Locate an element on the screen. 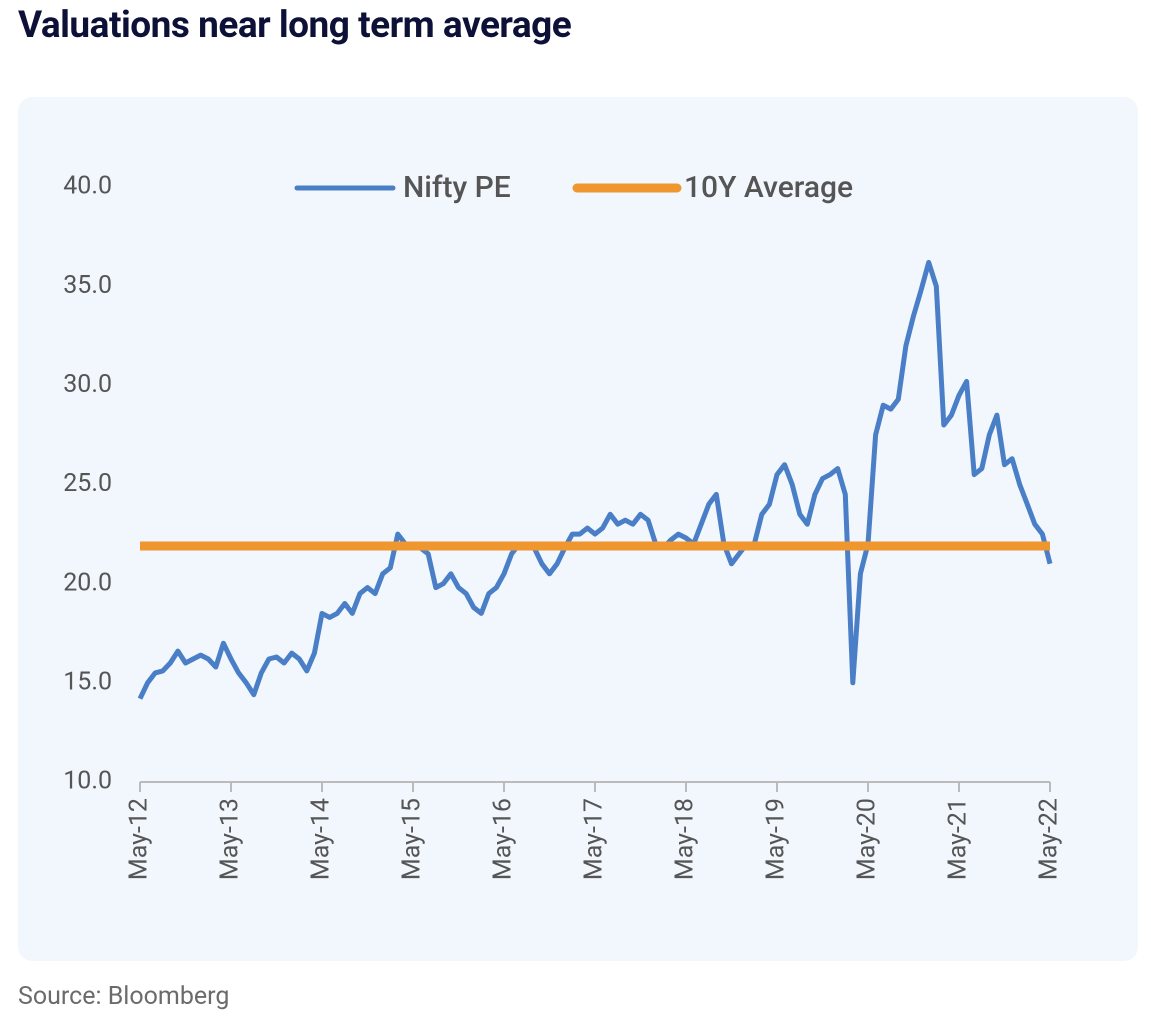  x-tick-label: May-14 is located at coordinates (321, 839).